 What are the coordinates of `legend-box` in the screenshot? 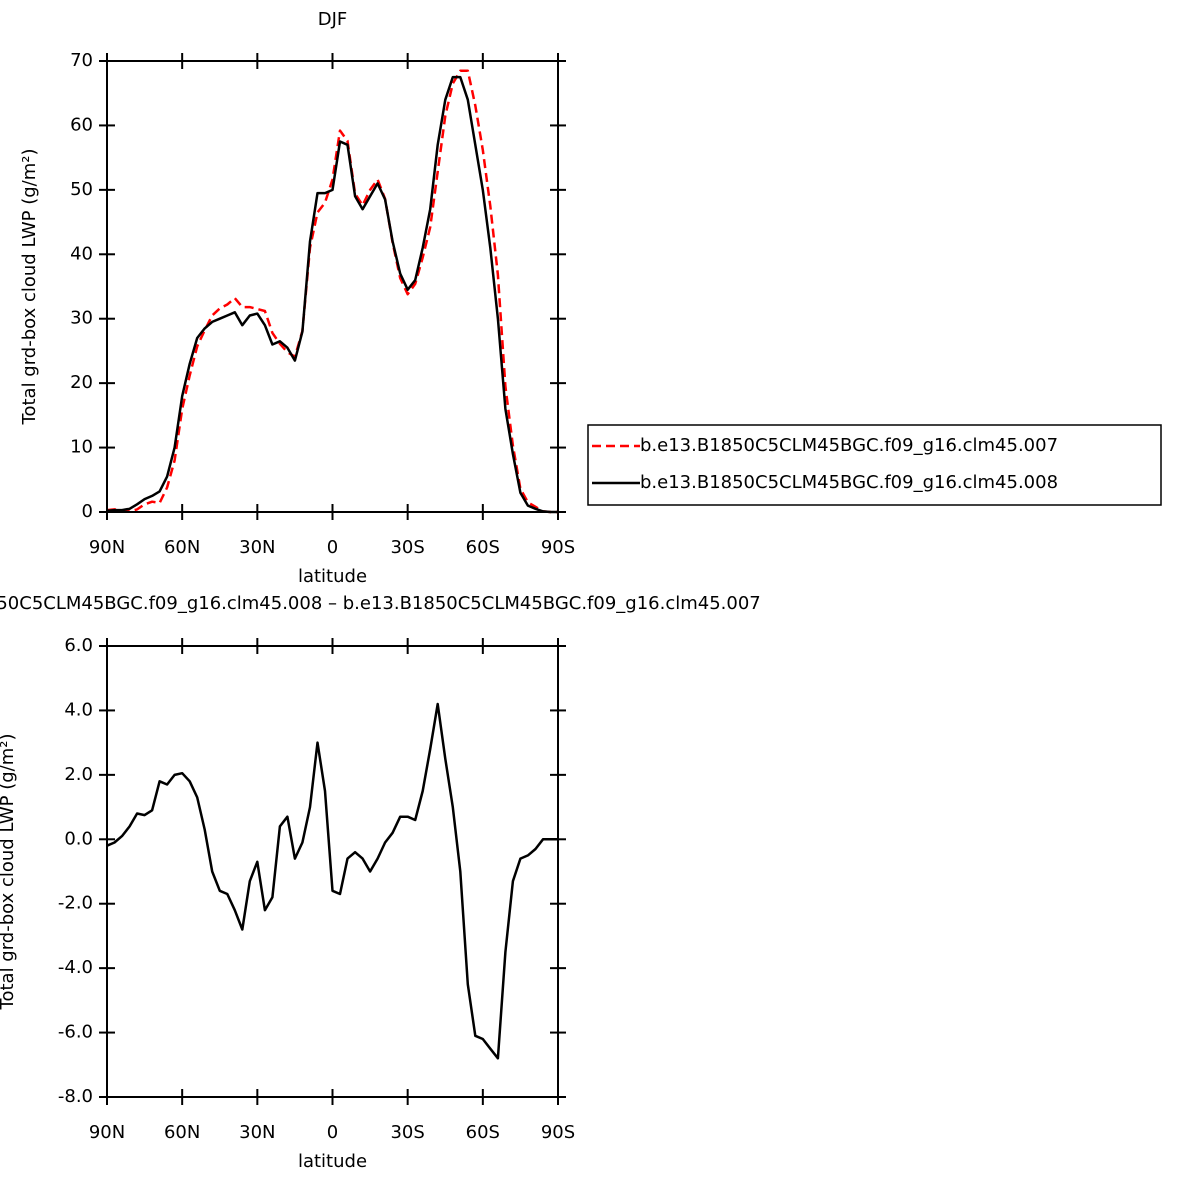 It's located at (874, 465).